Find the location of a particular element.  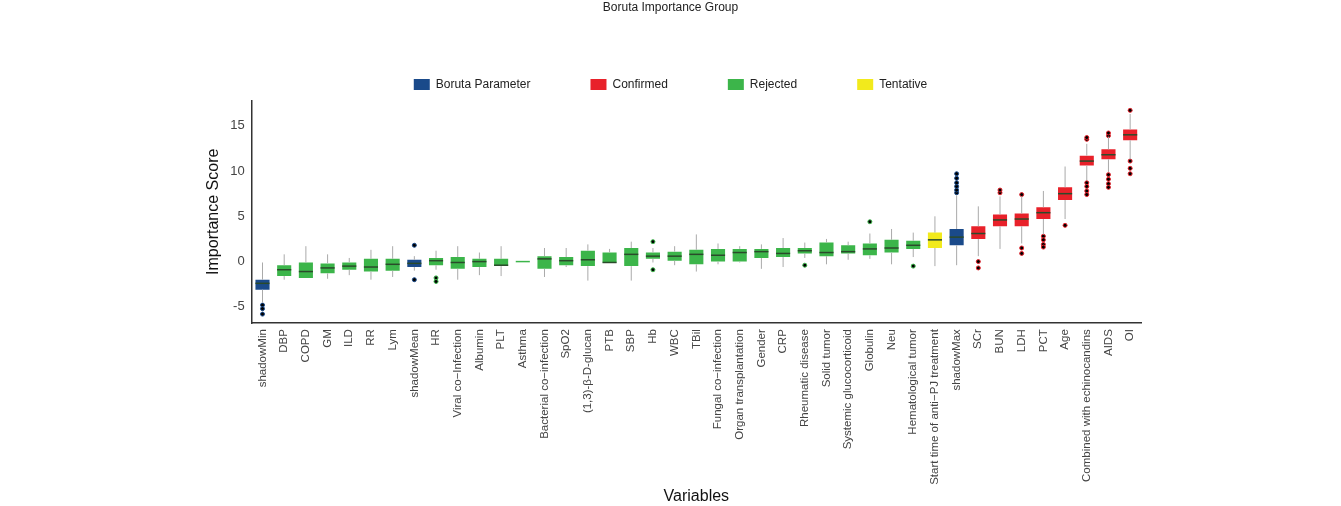

x-tick-label: PLT is located at coordinates (500, 339).